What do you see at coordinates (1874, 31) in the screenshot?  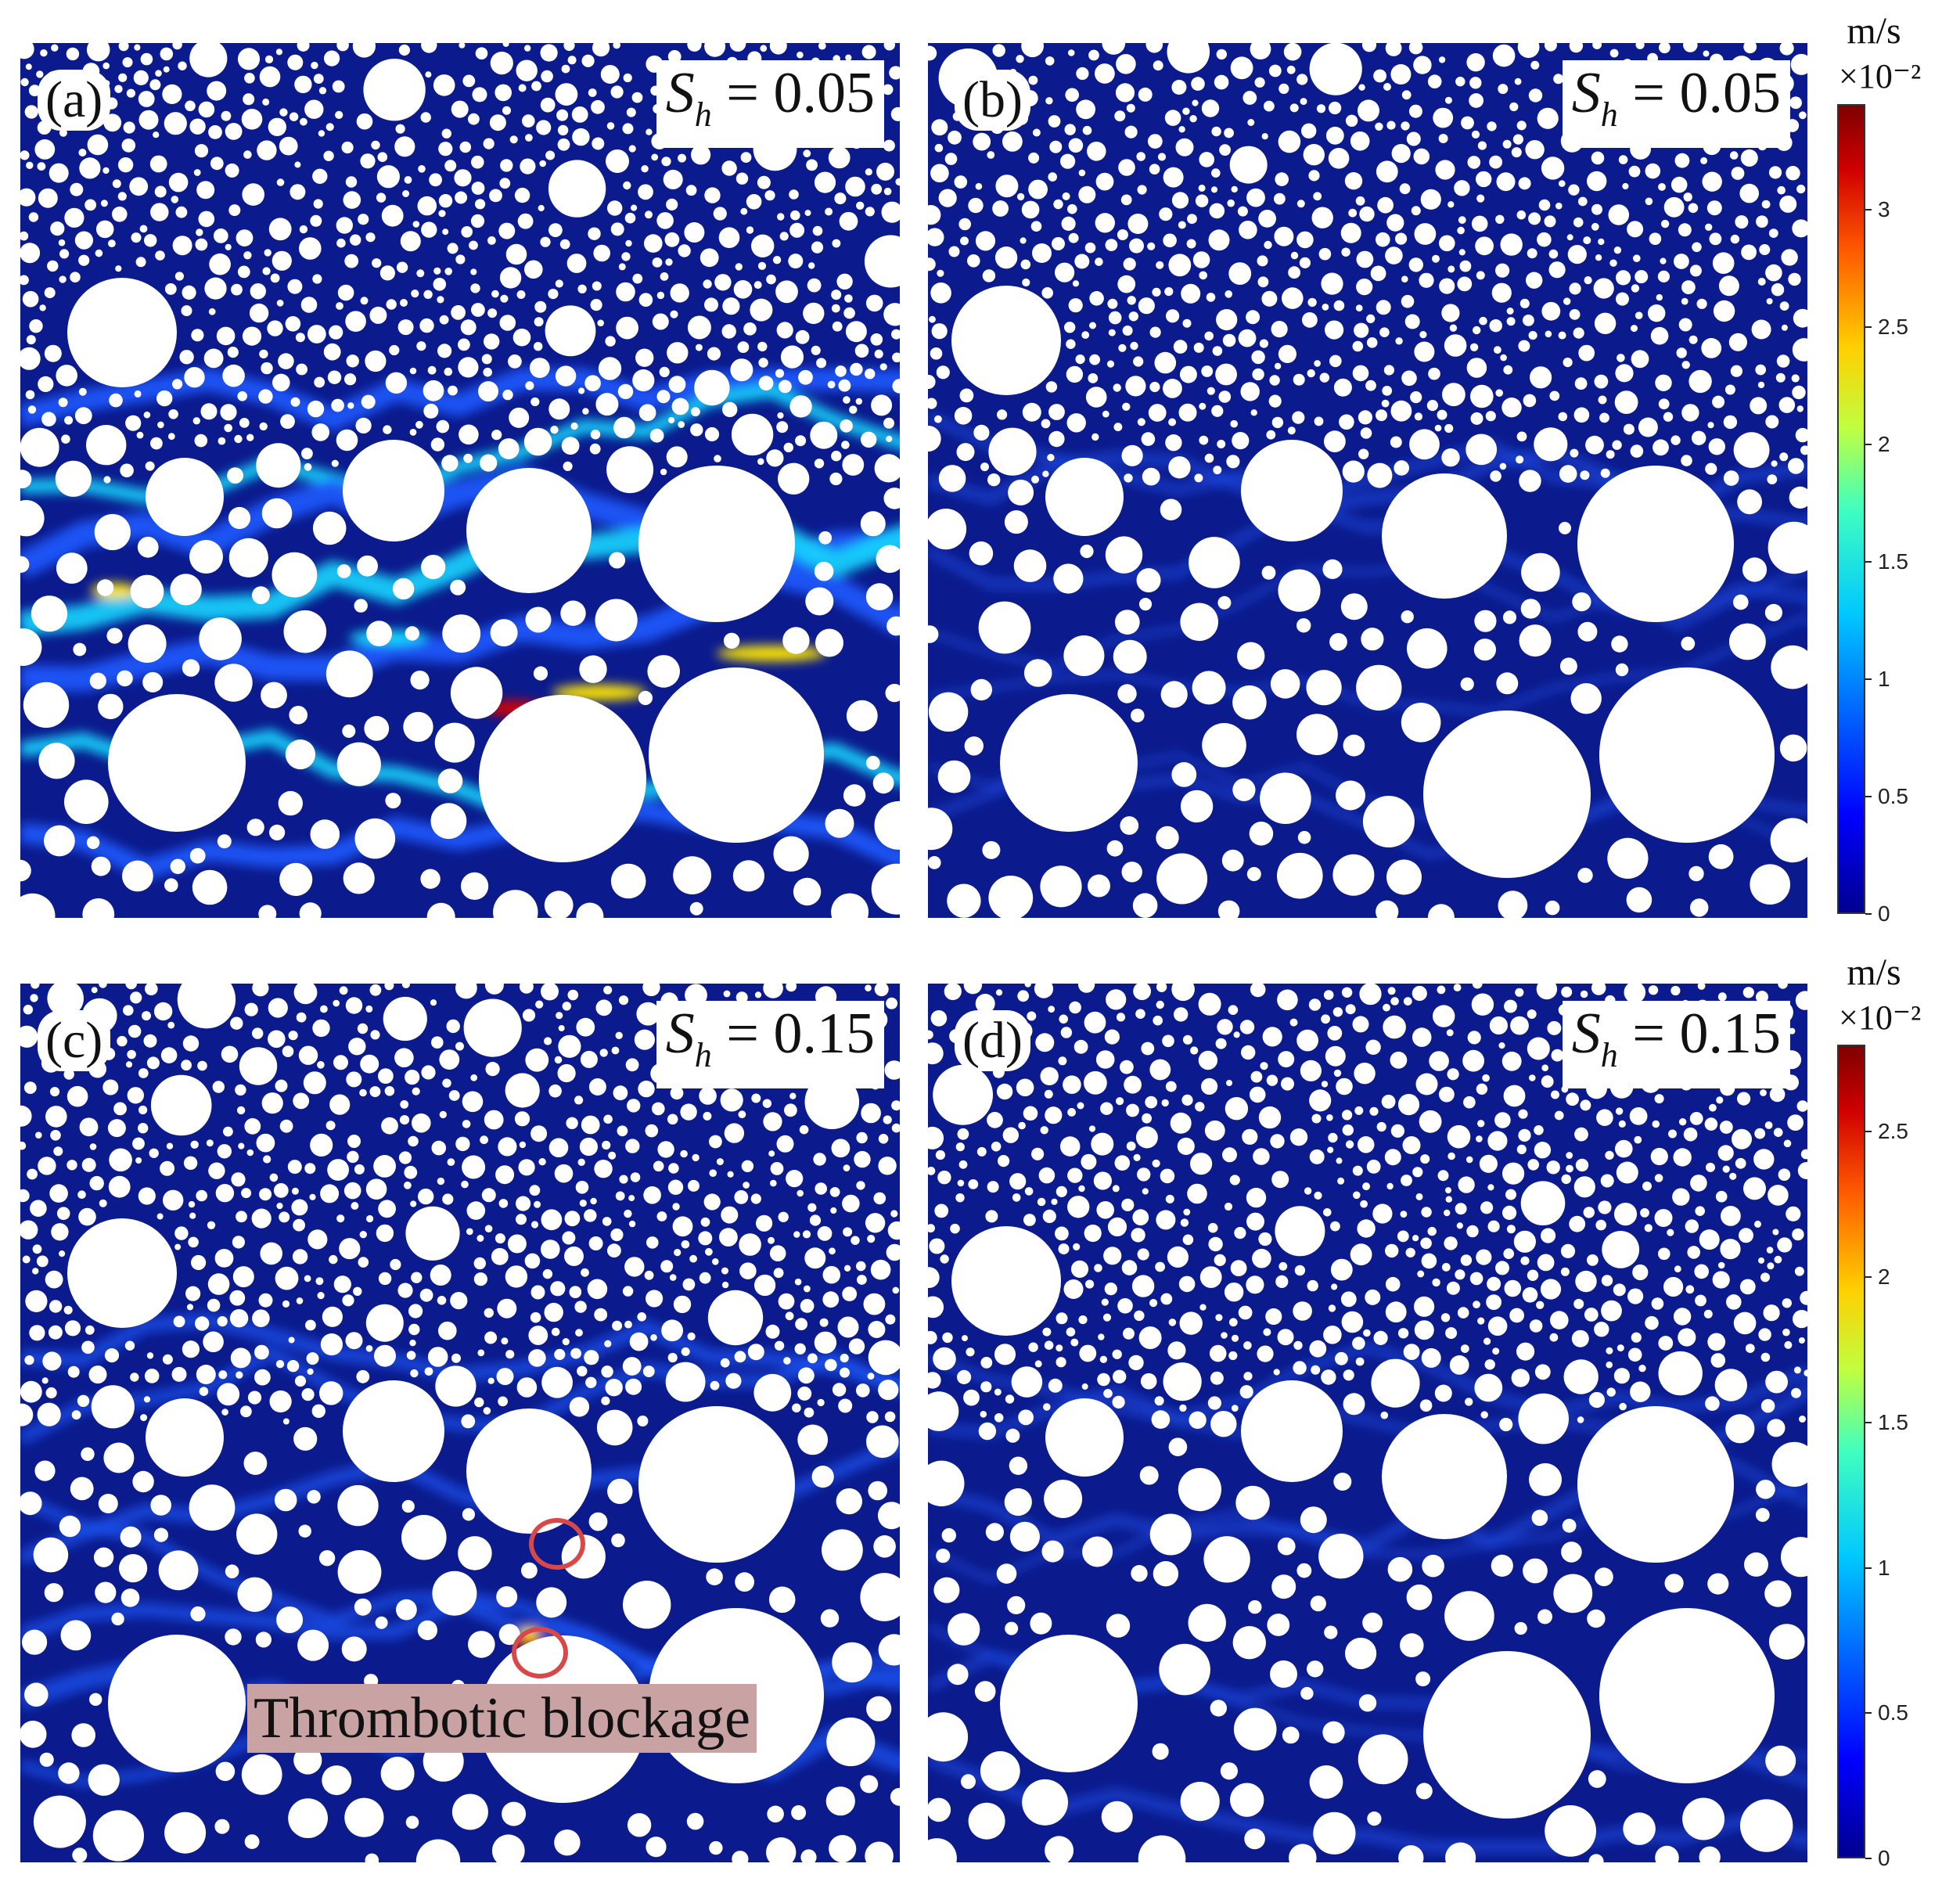 I see `colorbar-unit-top: m/s` at bounding box center [1874, 31].